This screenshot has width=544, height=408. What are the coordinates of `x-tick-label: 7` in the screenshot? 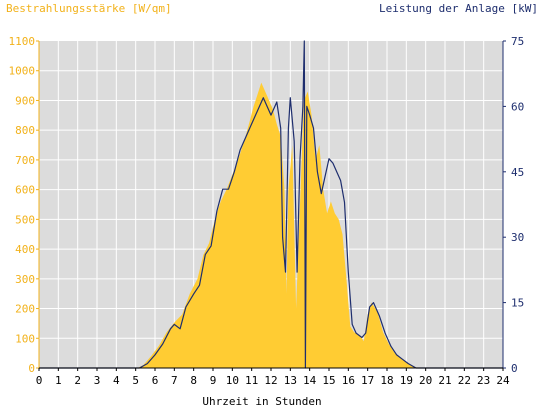 It's located at (174, 380).